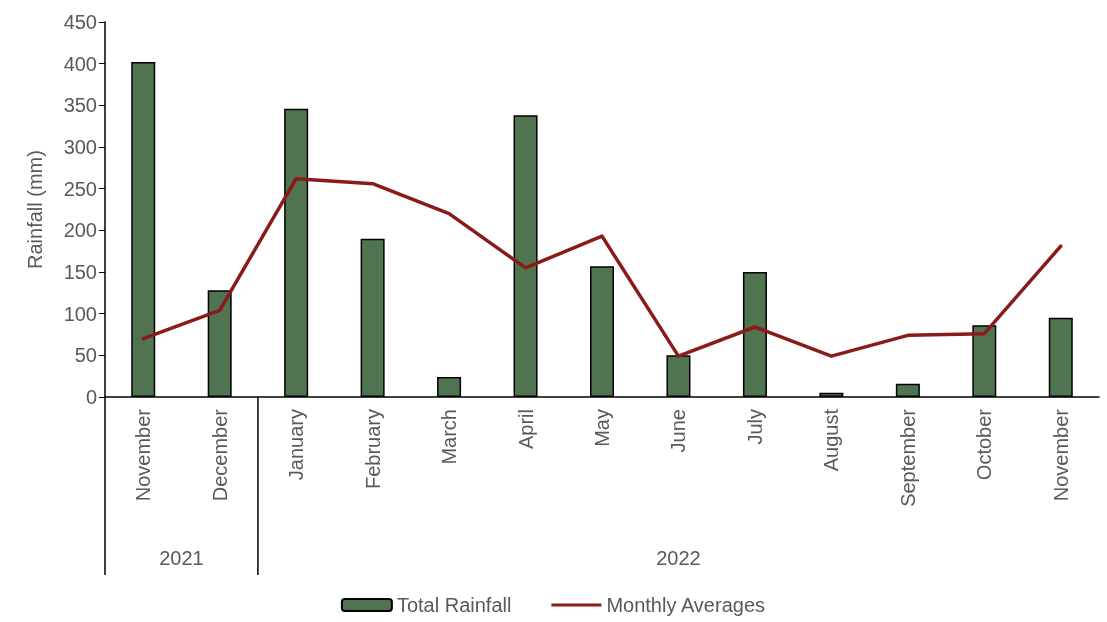 Image resolution: width=1107 pixels, height=622 pixels. What do you see at coordinates (80, 147) in the screenshot?
I see `y-tick-label: 300` at bounding box center [80, 147].